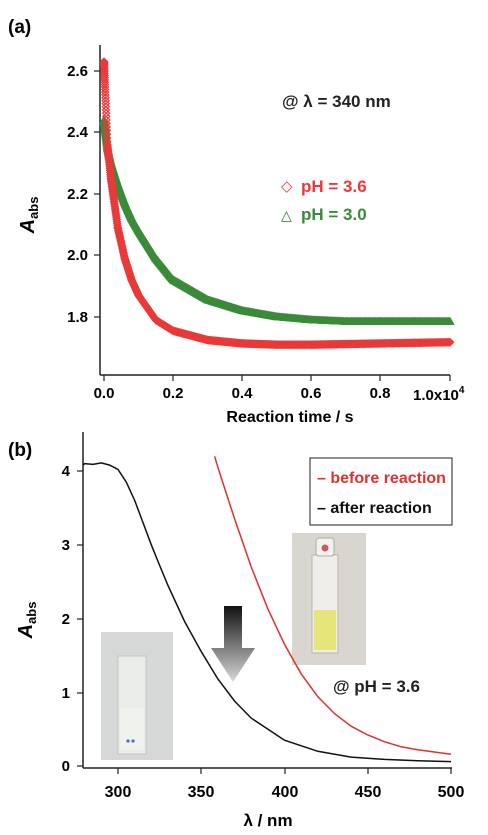  What do you see at coordinates (374, 508) in the screenshot?
I see `legend-label-after: – after reaction` at bounding box center [374, 508].